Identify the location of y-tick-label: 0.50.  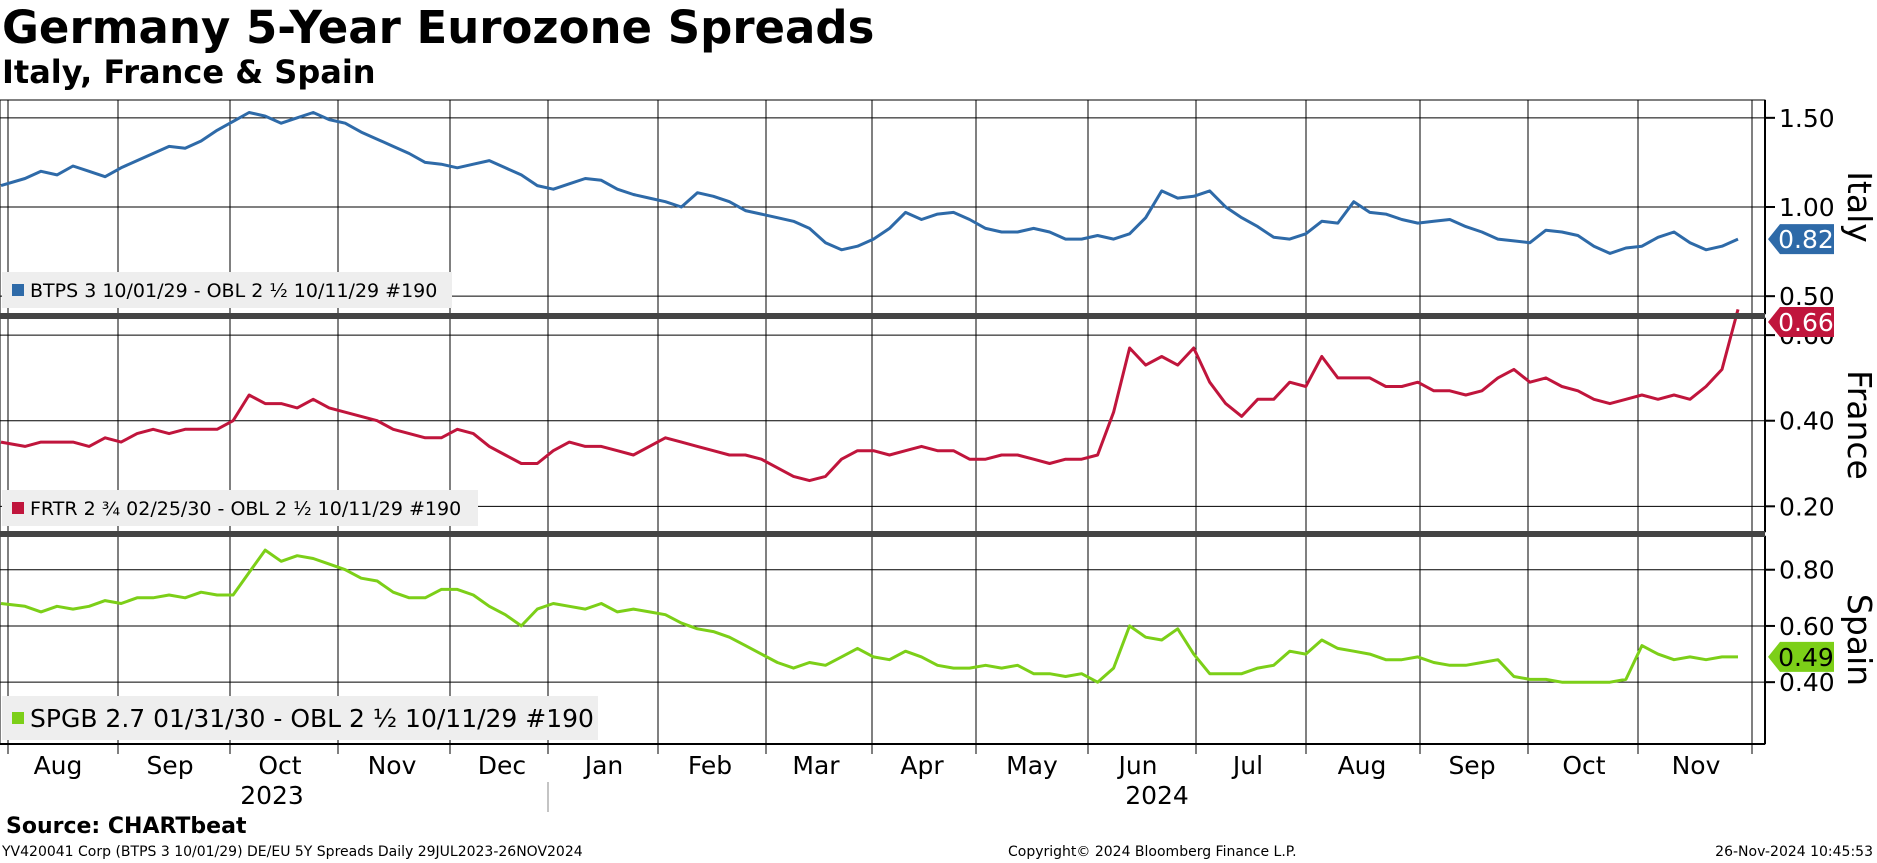
(1807, 296).